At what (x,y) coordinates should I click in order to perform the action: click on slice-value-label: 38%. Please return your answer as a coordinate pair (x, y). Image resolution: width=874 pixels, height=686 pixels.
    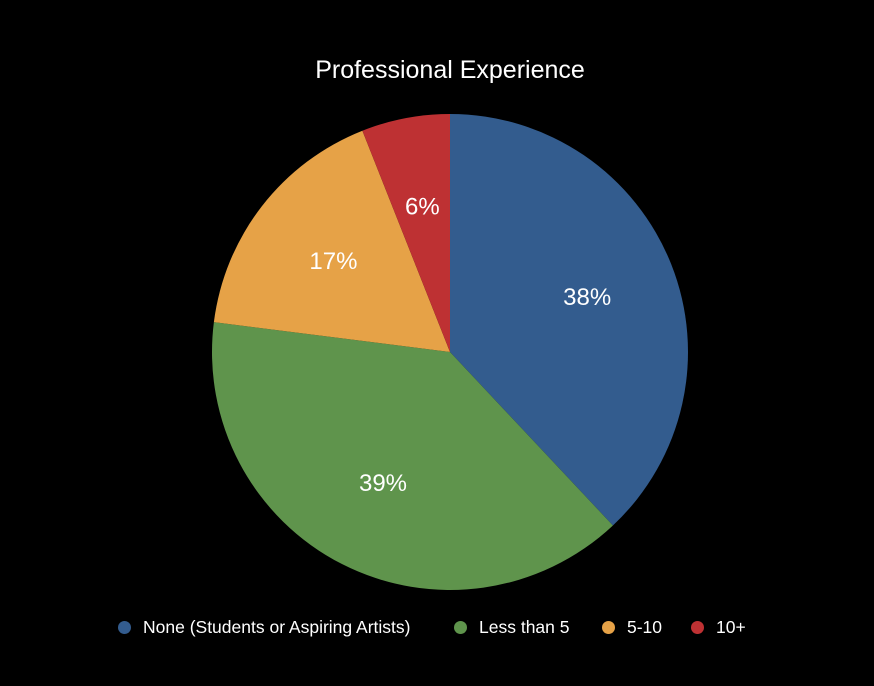
    Looking at the image, I should click on (587, 297).